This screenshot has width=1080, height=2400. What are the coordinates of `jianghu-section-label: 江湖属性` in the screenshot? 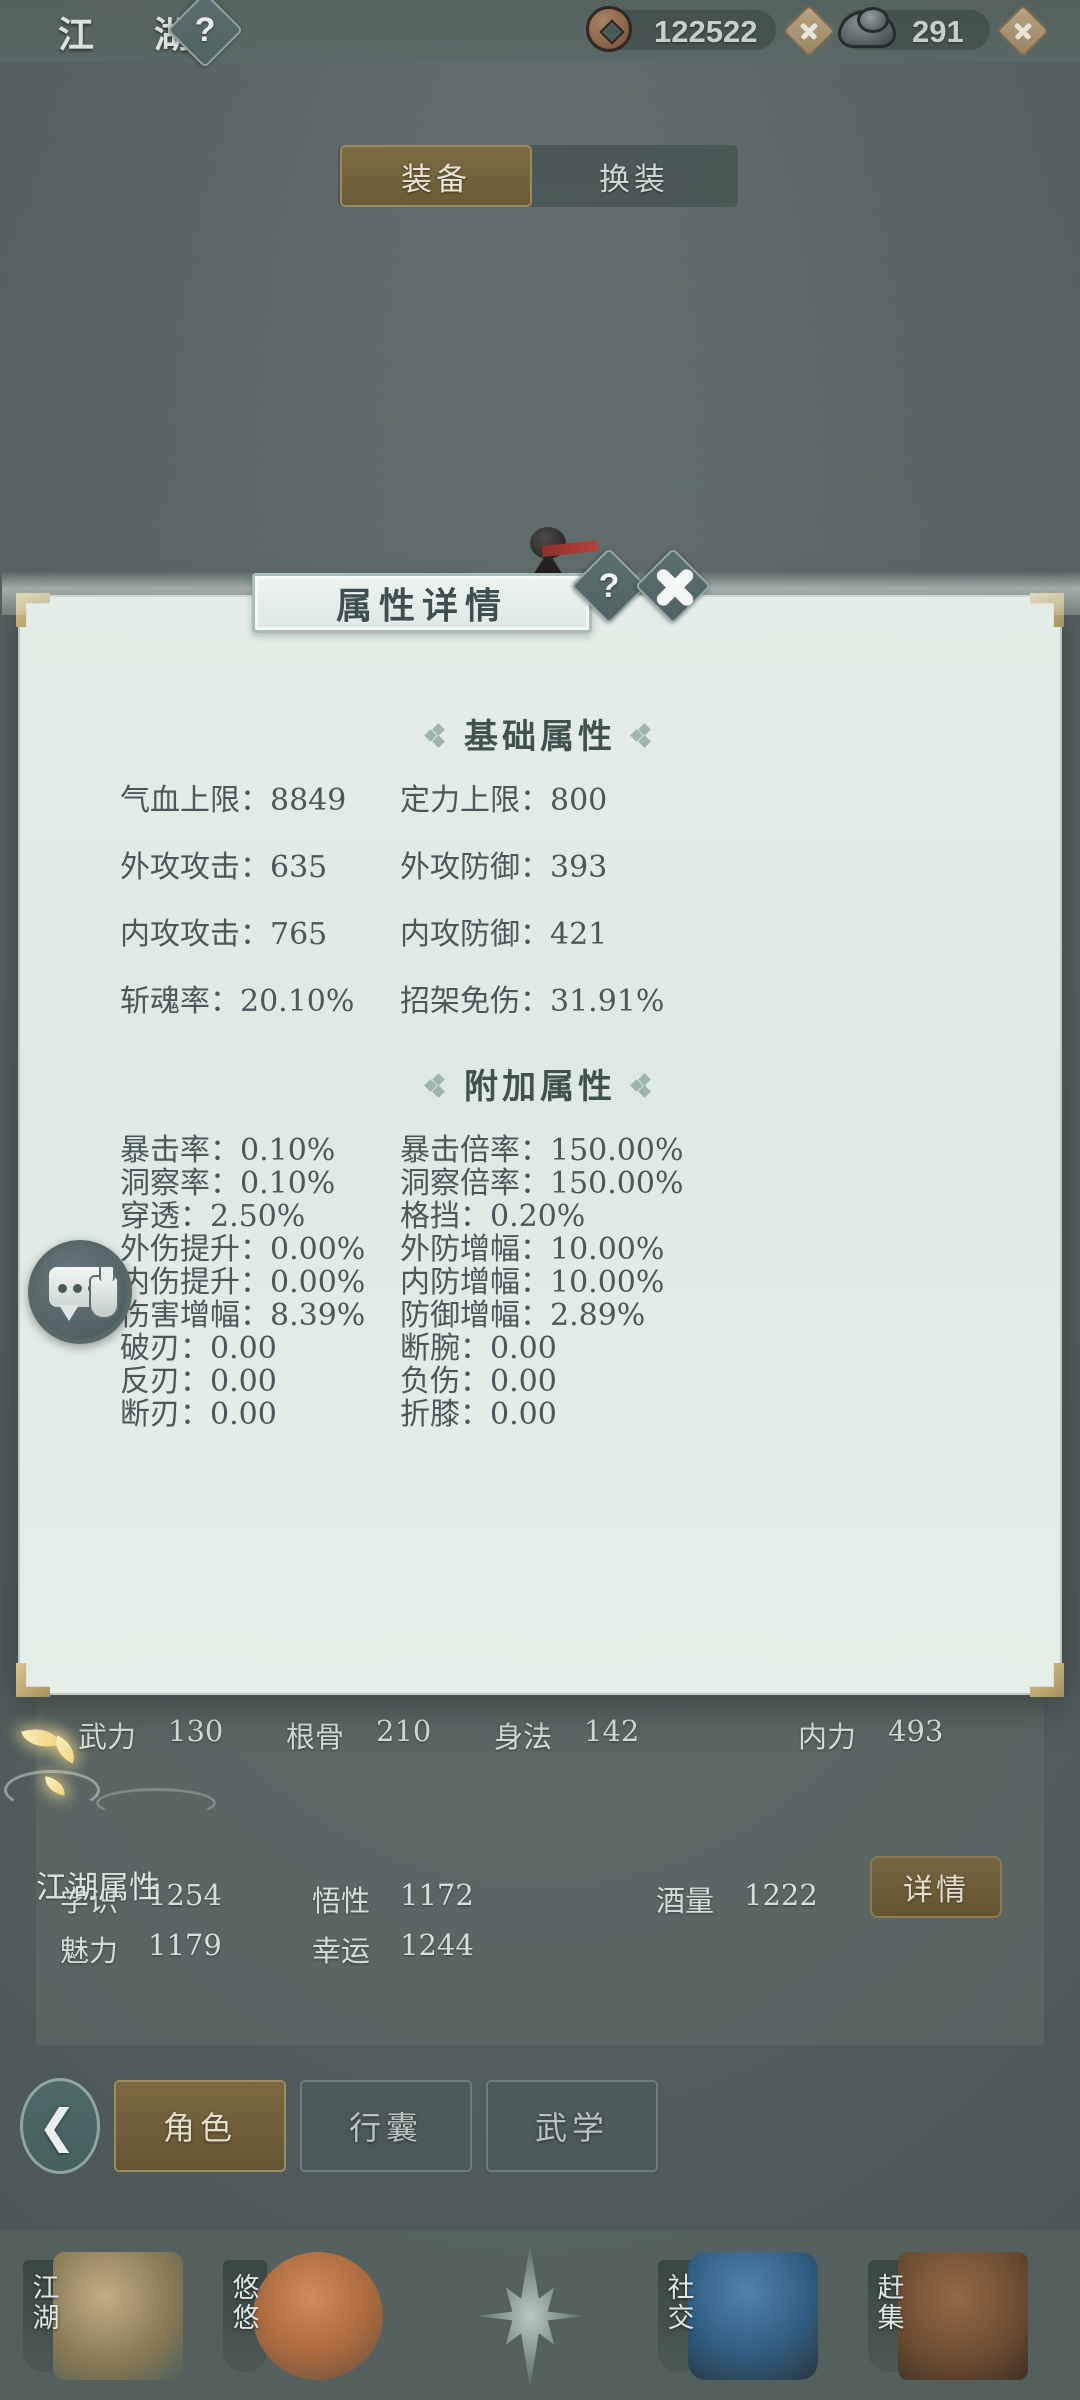 It's located at (98, 1888).